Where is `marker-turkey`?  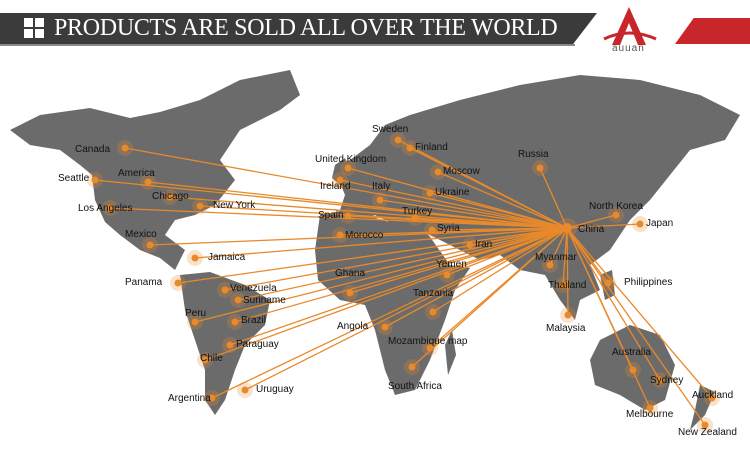 marker-turkey is located at coordinates (415, 218).